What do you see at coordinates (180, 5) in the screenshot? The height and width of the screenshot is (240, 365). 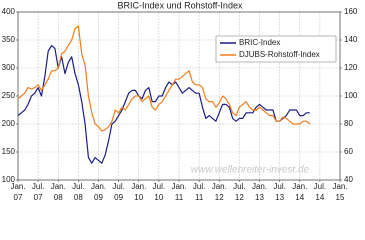 I see `chart-title: BRIC-Index und Rohstoff-Index` at bounding box center [180, 5].